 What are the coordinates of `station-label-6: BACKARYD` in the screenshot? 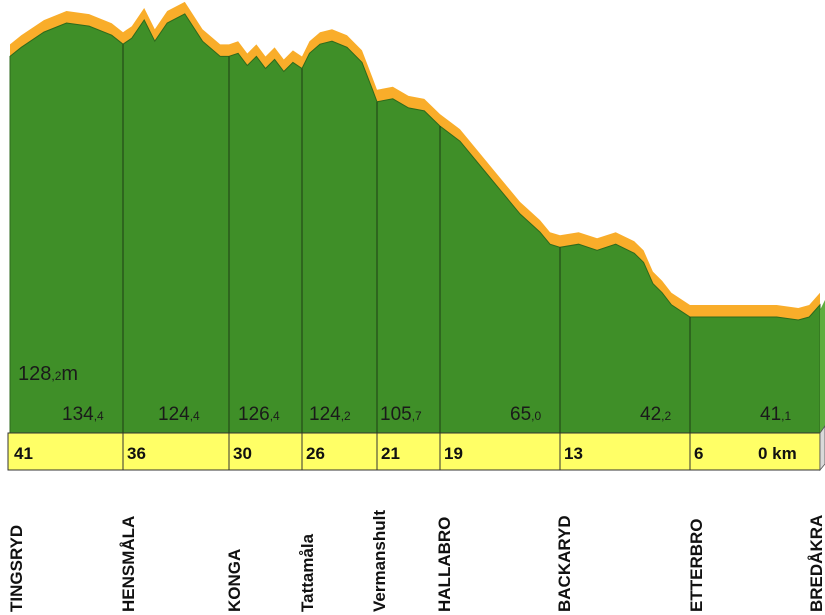 It's located at (564, 563).